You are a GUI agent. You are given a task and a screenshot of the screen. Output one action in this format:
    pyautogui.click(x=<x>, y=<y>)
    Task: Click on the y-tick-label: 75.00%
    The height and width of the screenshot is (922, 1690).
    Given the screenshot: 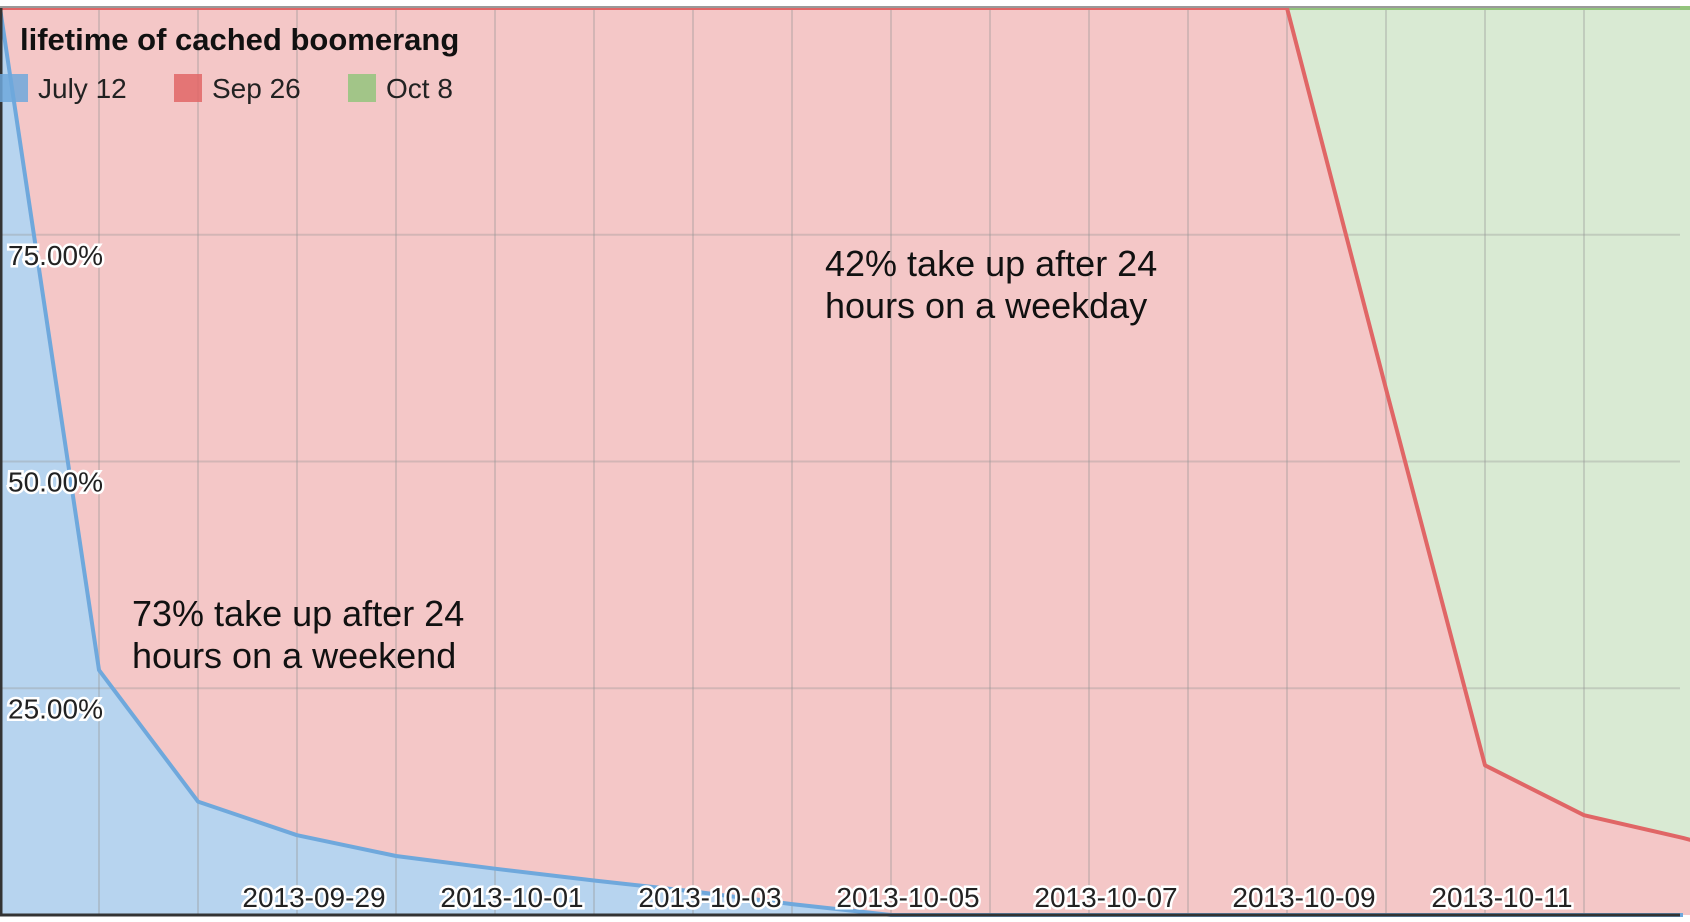 What is the action you would take?
    pyautogui.click(x=55, y=255)
    